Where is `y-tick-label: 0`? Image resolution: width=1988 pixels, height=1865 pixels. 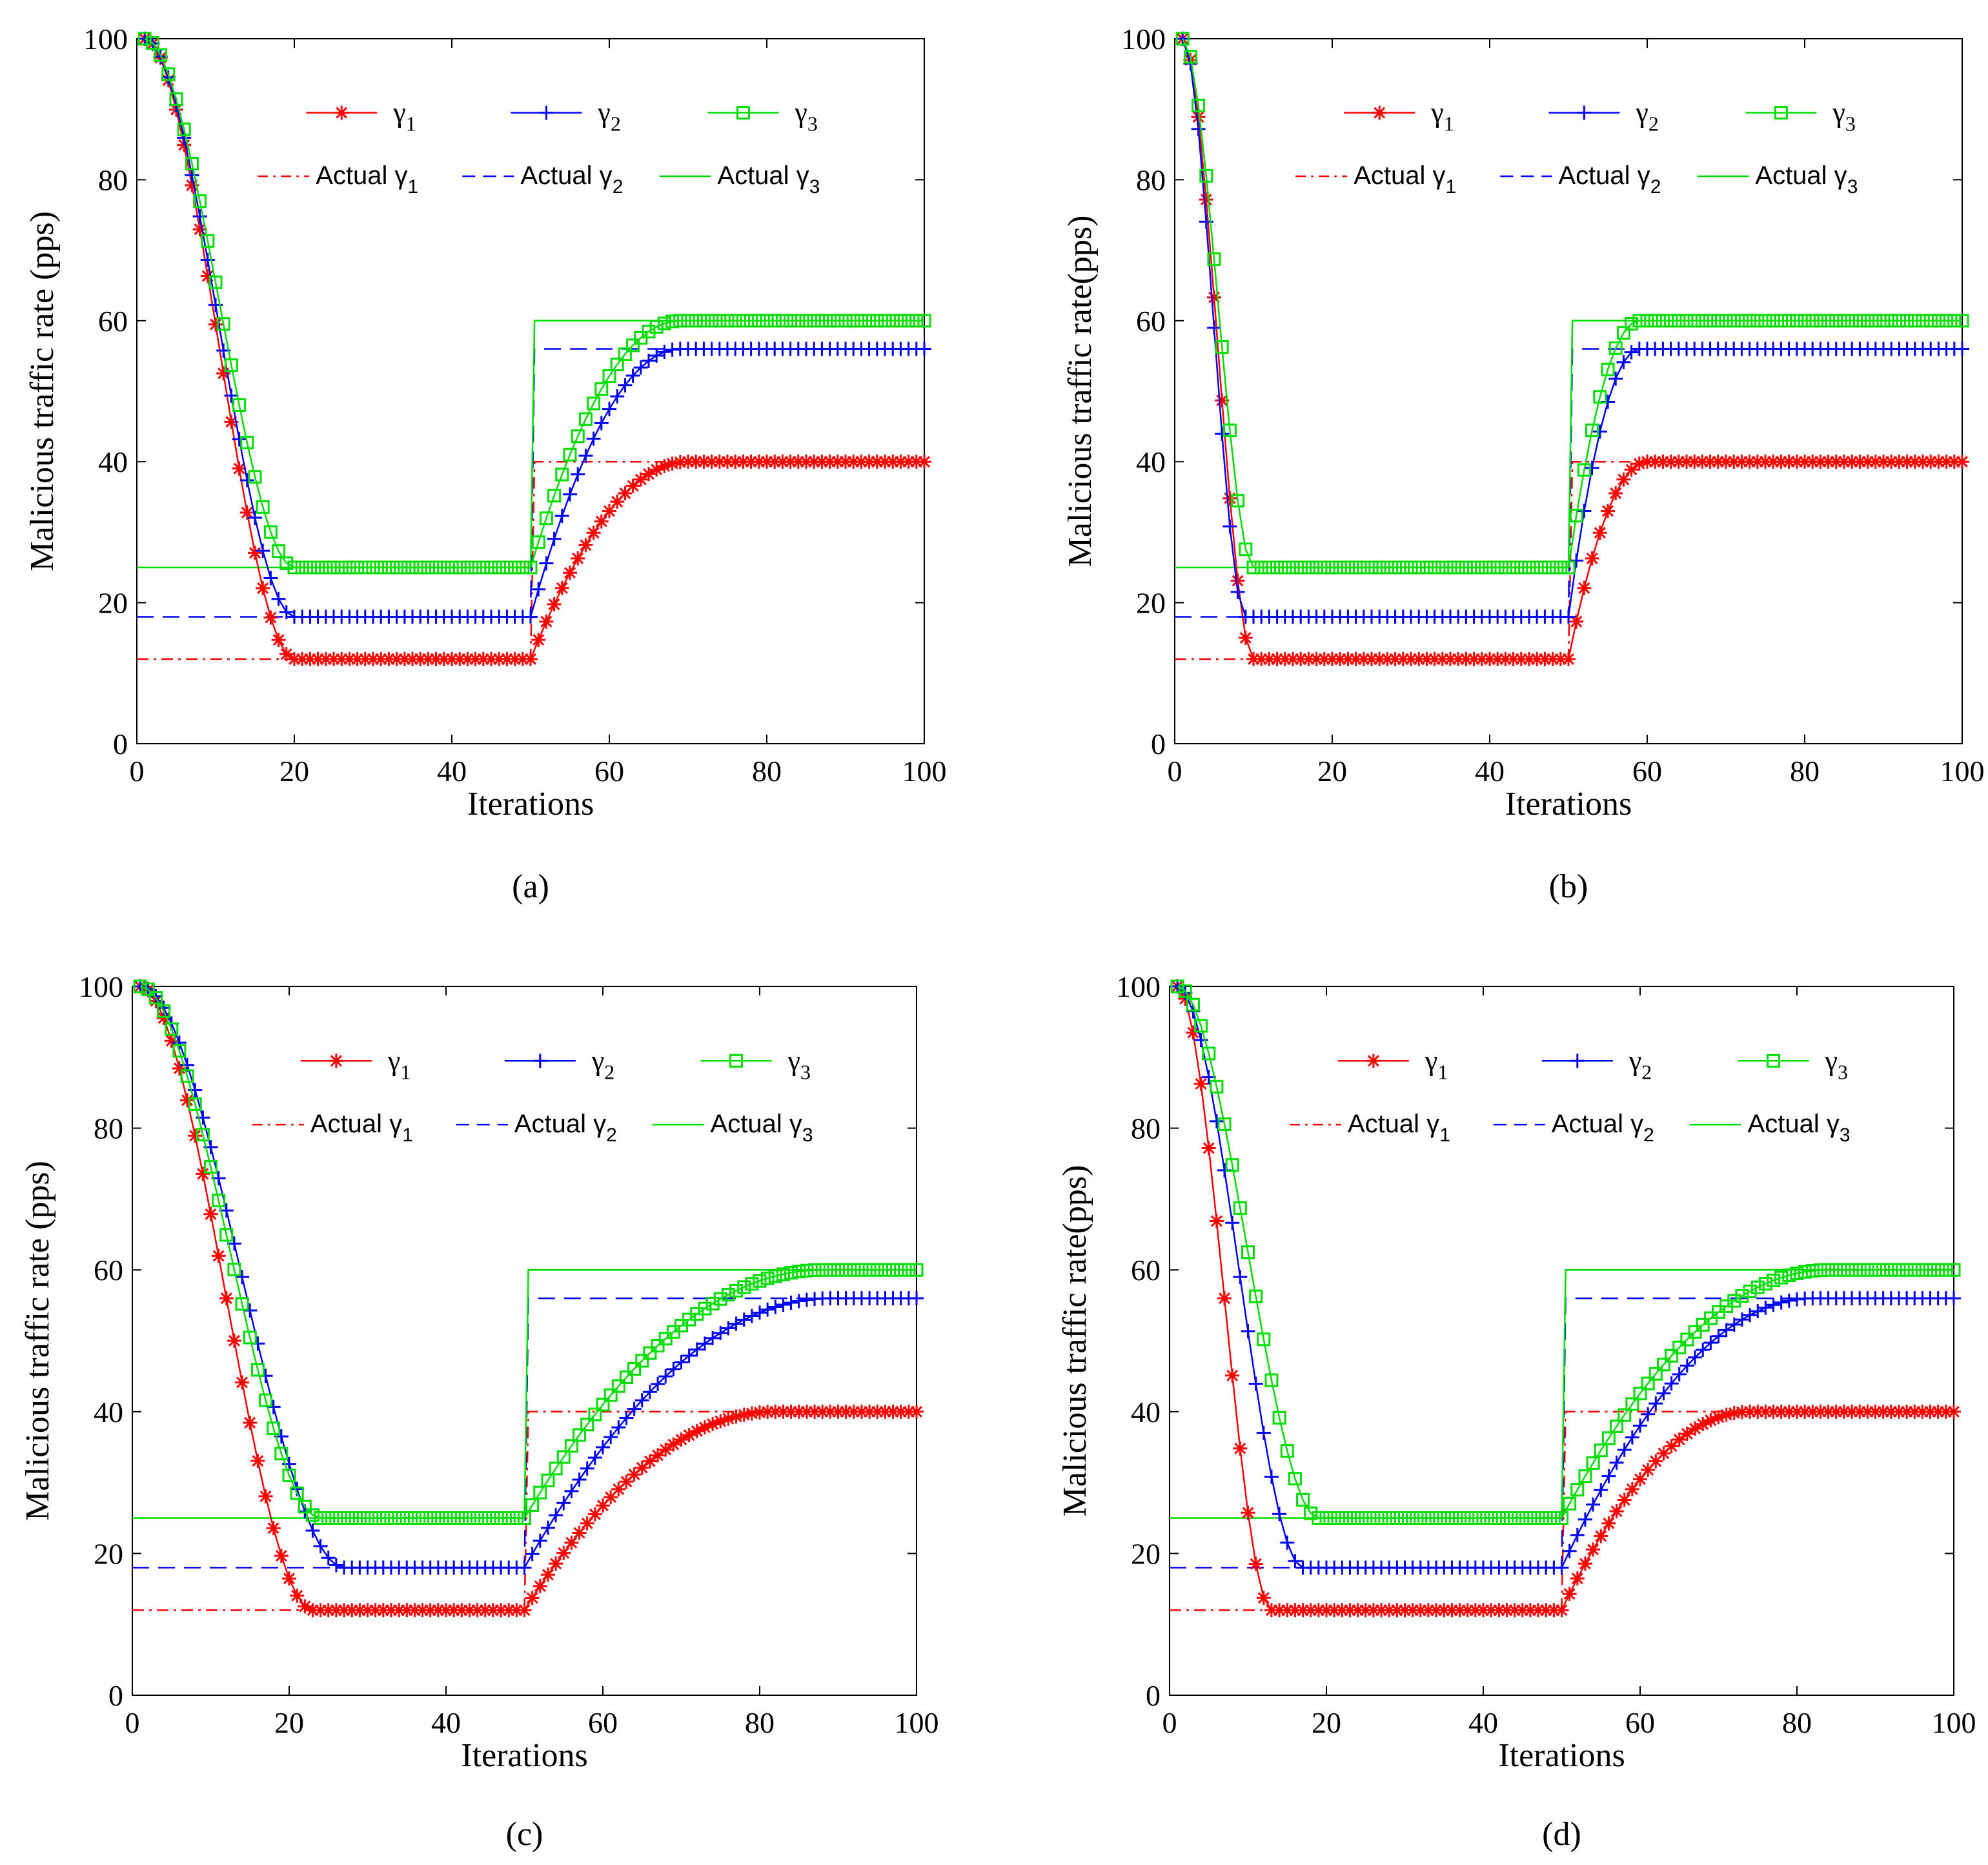
y-tick-label: 0 is located at coordinates (1158, 744).